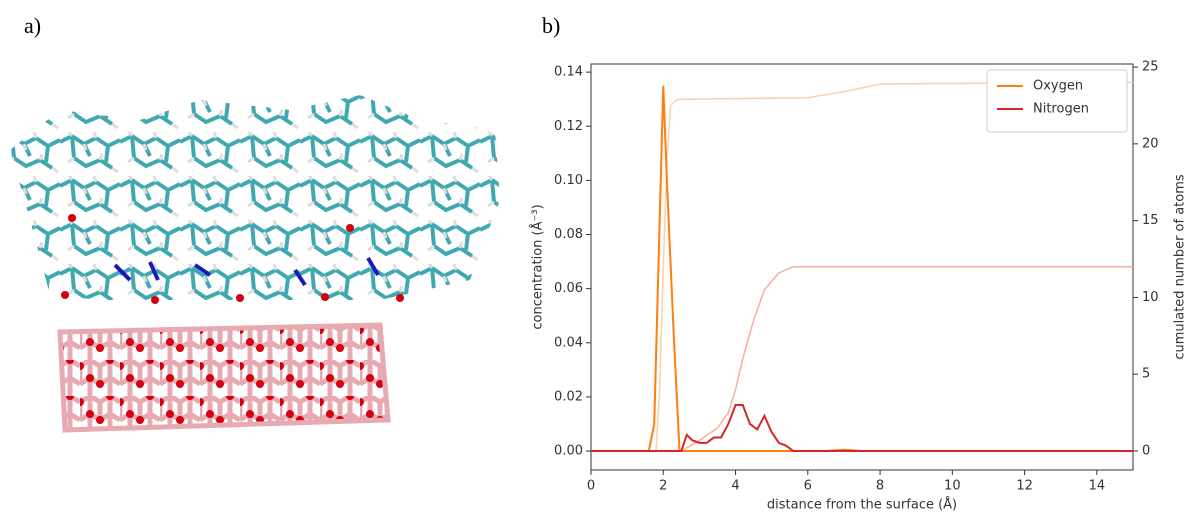 The width and height of the screenshot is (1192, 519). I want to click on x-tick-label: 10, so click(952, 486).